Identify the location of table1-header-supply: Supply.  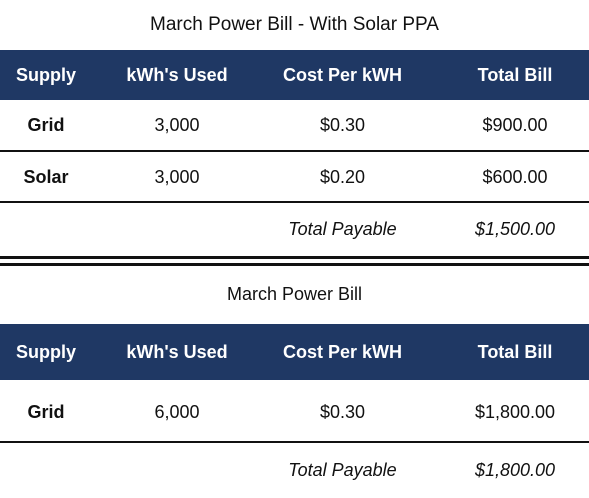
(45, 74).